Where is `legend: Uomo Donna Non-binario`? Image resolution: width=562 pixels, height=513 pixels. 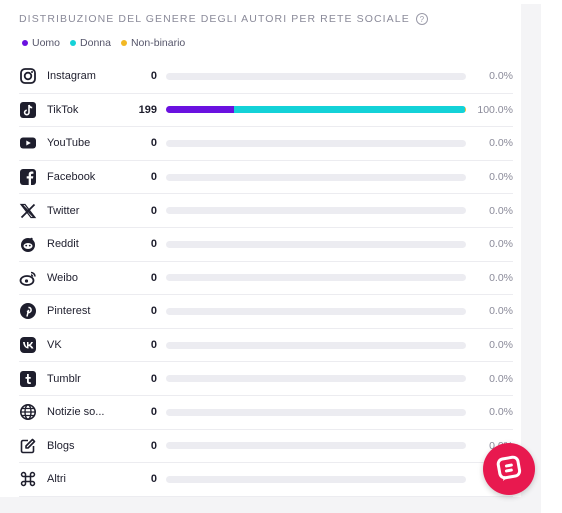
legend: Uomo Donna Non-binario is located at coordinates (103, 43).